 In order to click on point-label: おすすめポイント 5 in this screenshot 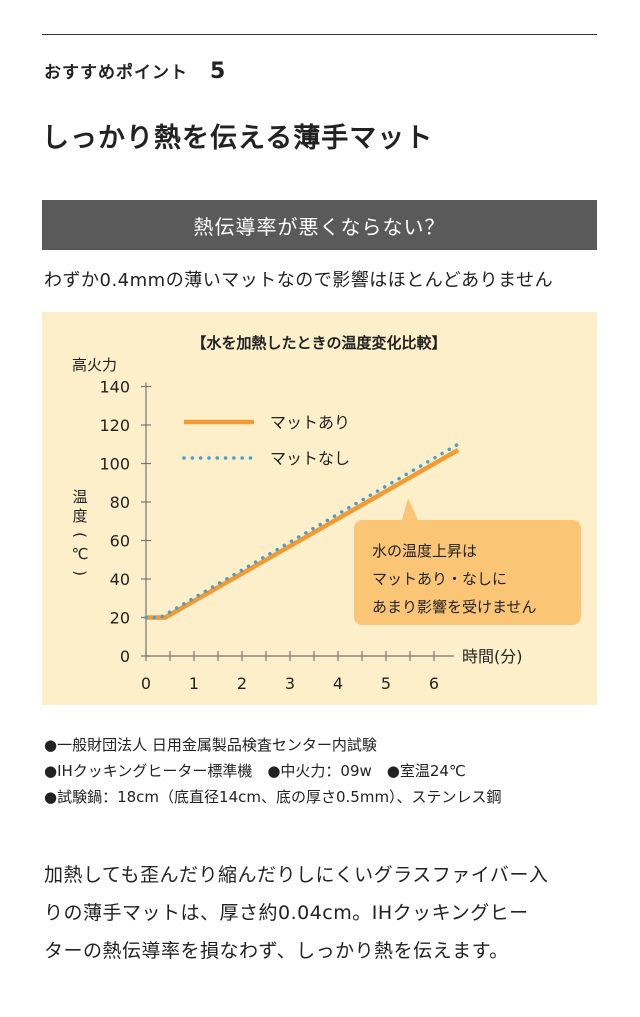, I will do `click(135, 71)`.